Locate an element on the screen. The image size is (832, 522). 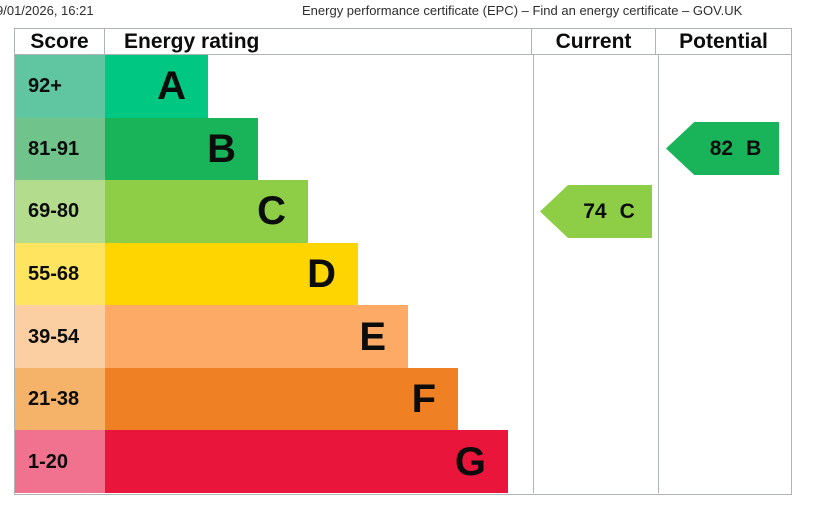
band-bar-c: C is located at coordinates (206, 211).